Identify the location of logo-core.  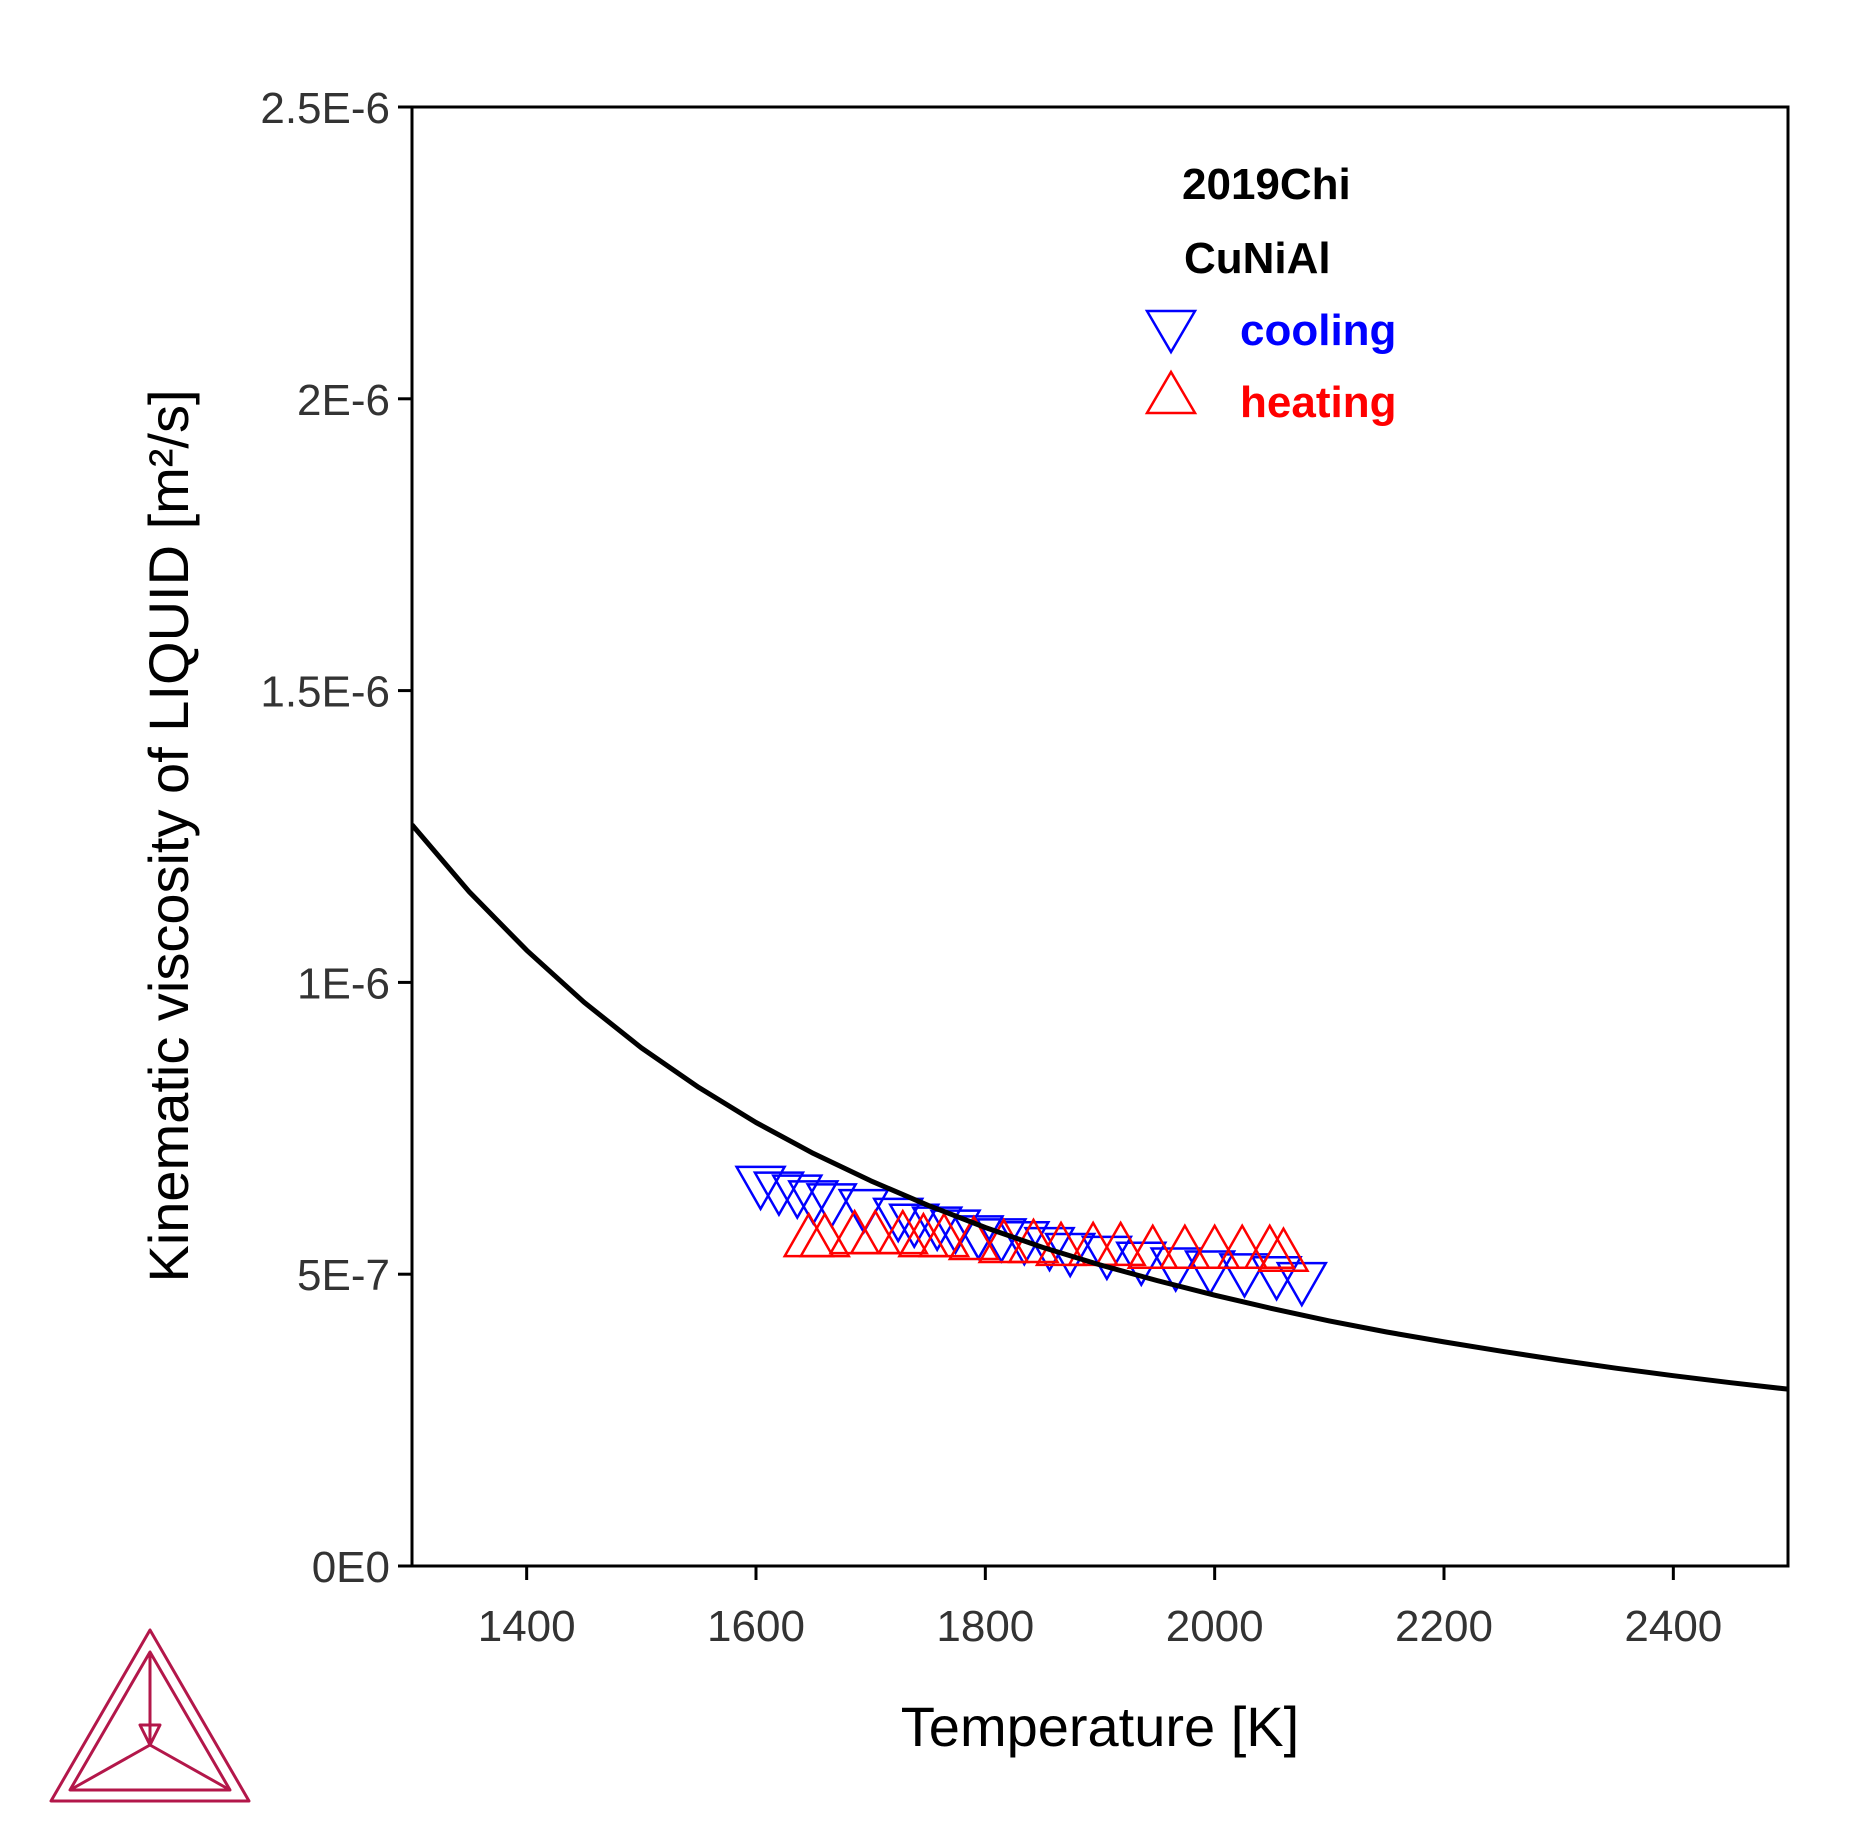
(150, 1735).